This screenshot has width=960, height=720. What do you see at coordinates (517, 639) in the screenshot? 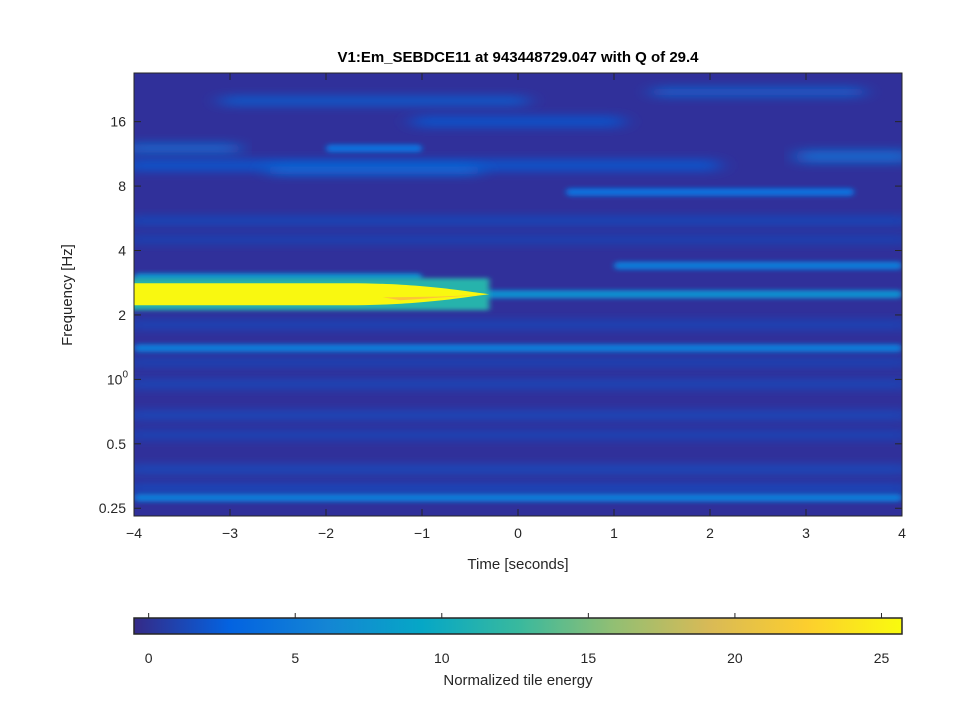
I see `colorbar-ticks: 0 5 10 15 20 25` at bounding box center [517, 639].